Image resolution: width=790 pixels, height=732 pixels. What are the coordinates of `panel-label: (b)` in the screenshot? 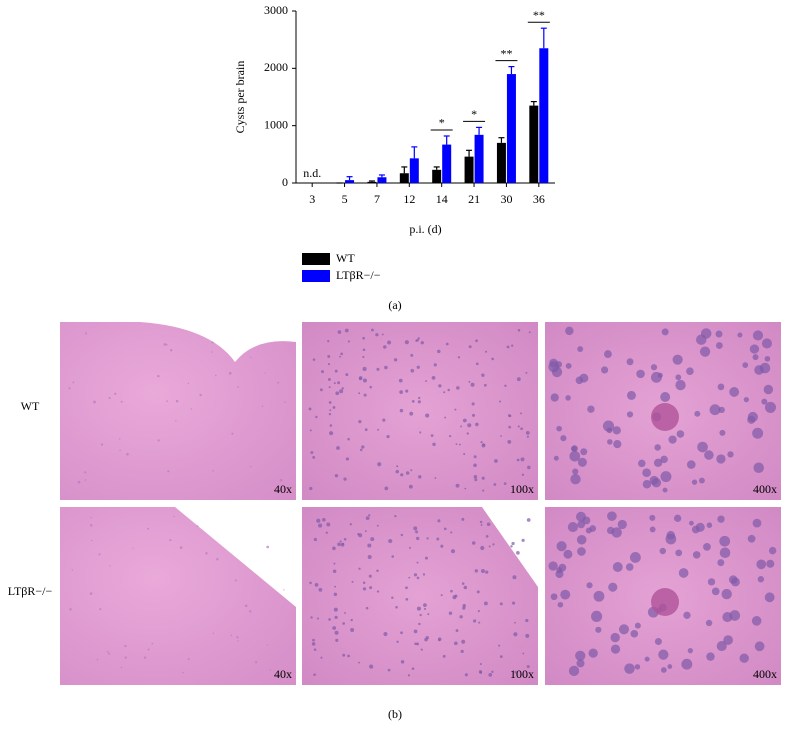 It's located at (395, 714).